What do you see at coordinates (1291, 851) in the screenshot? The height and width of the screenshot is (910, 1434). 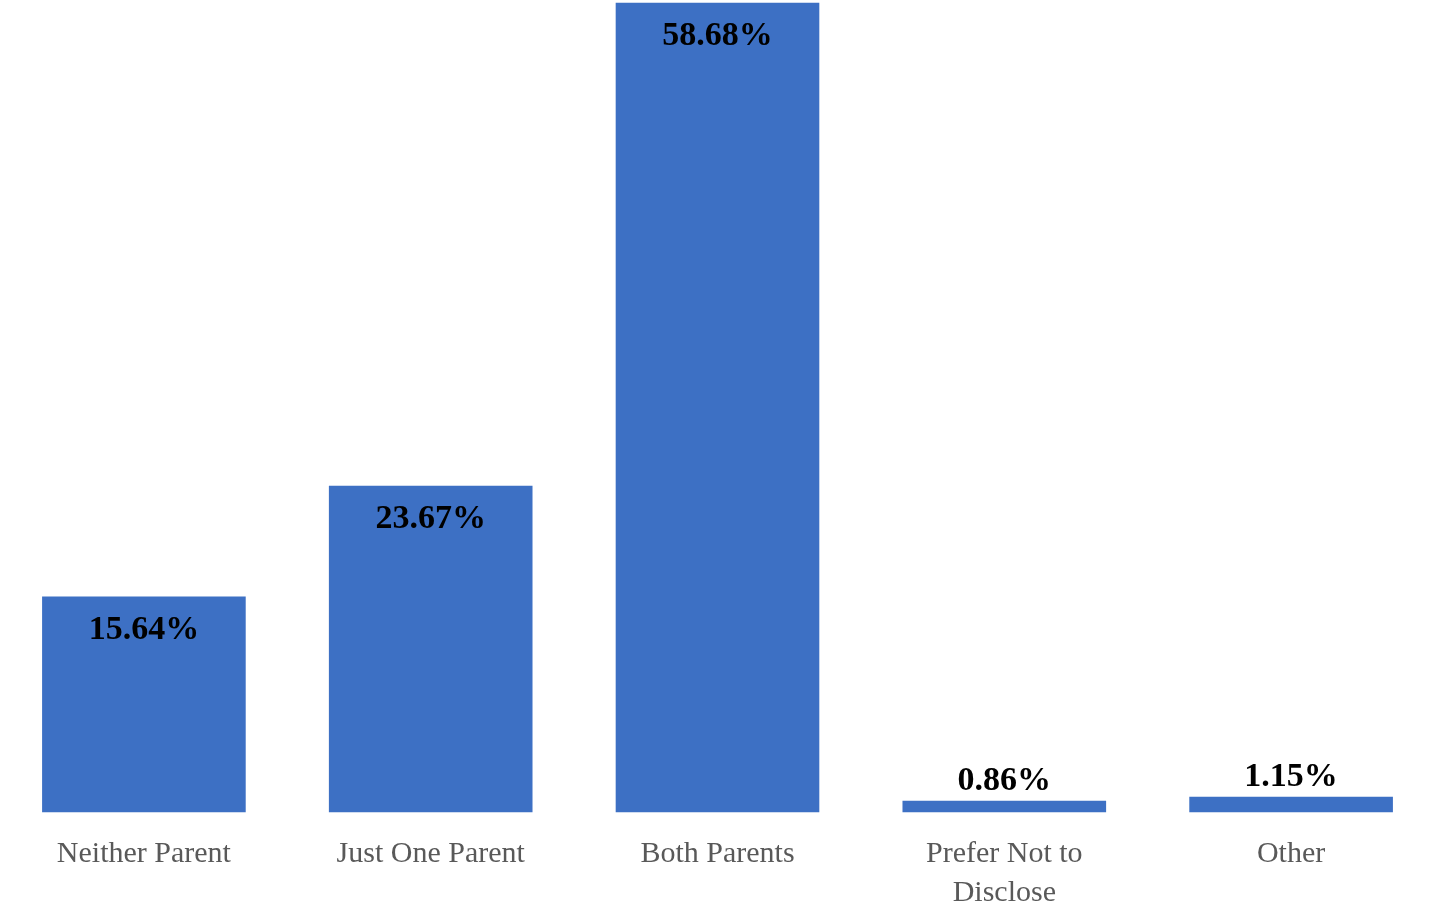 I see `x-tick-label: Other` at bounding box center [1291, 851].